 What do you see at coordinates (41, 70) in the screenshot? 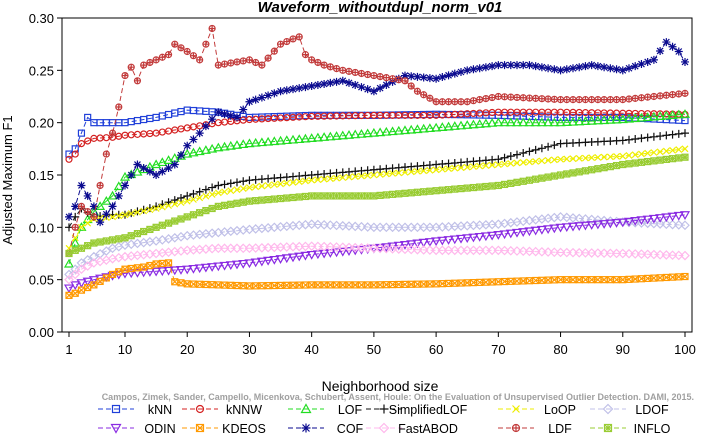
I see `y-tick-label: 0.25` at bounding box center [41, 70].